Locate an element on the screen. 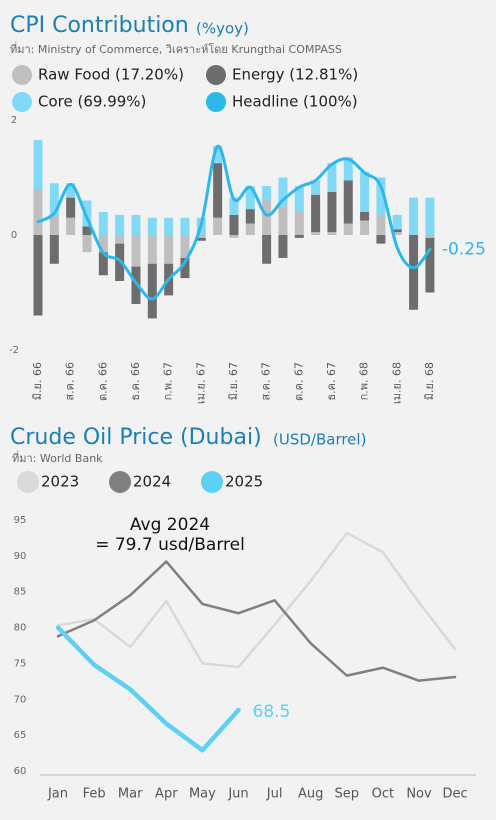  price-line is located at coordinates (256, 600).